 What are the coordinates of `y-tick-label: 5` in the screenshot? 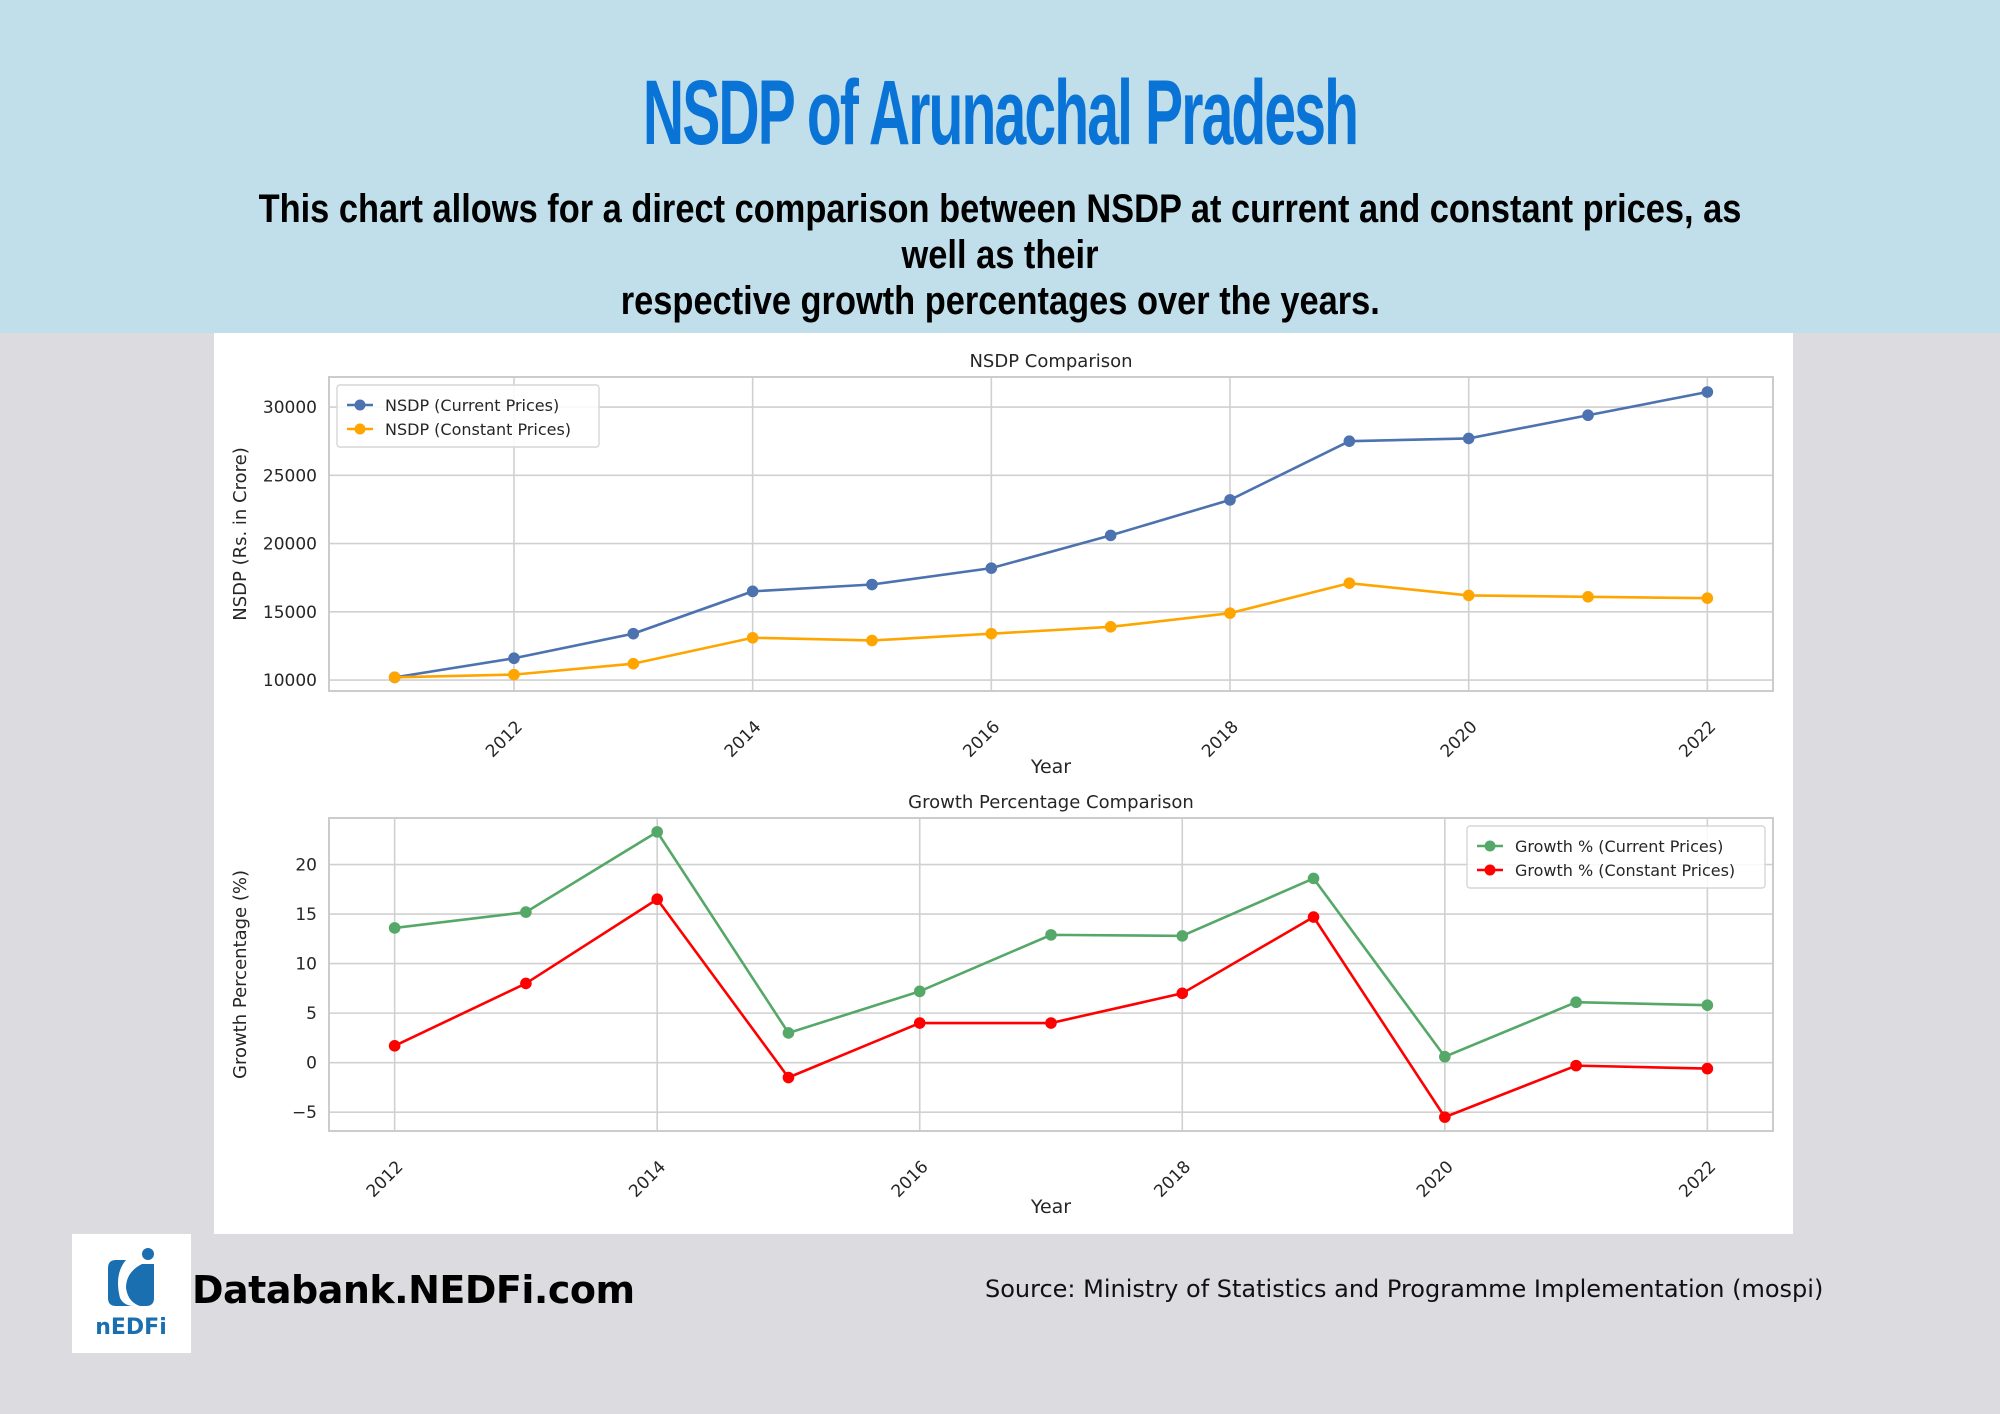 It's located at (311, 1014).